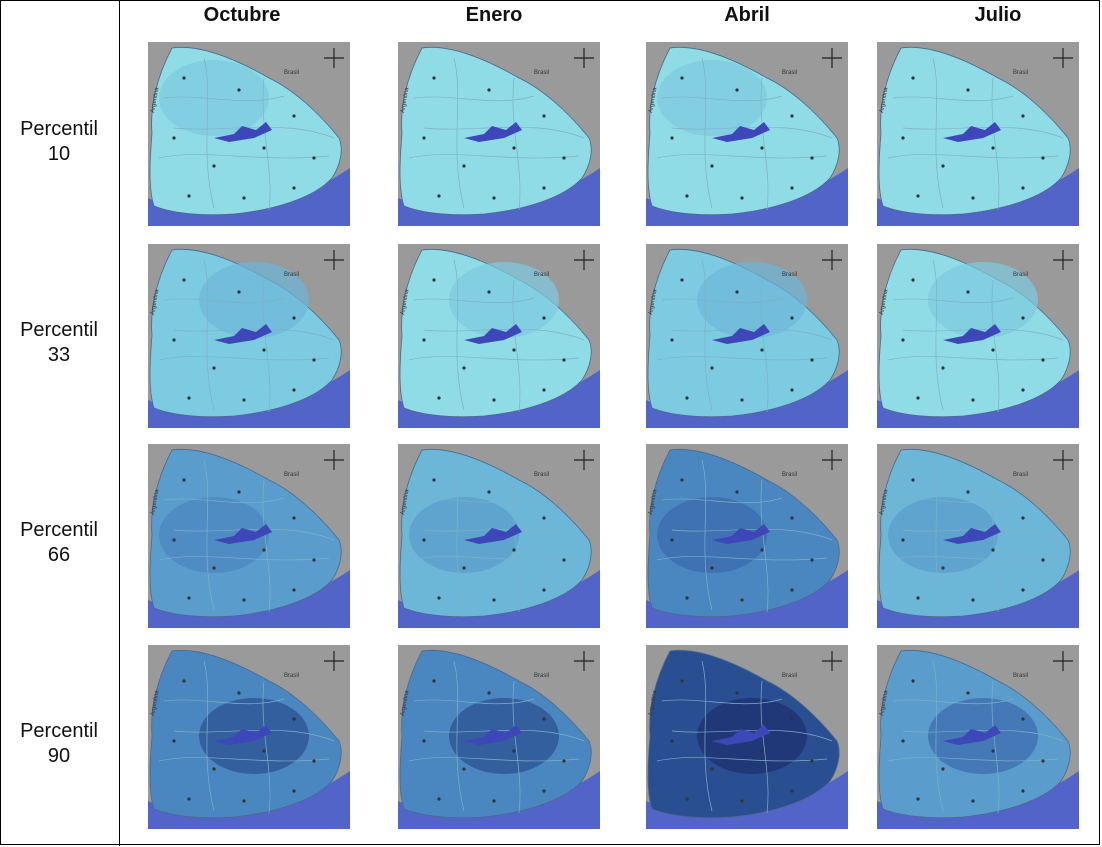 This screenshot has width=1102, height=847. What do you see at coordinates (59, 129) in the screenshot?
I see `row-label-text: Percentil` at bounding box center [59, 129].